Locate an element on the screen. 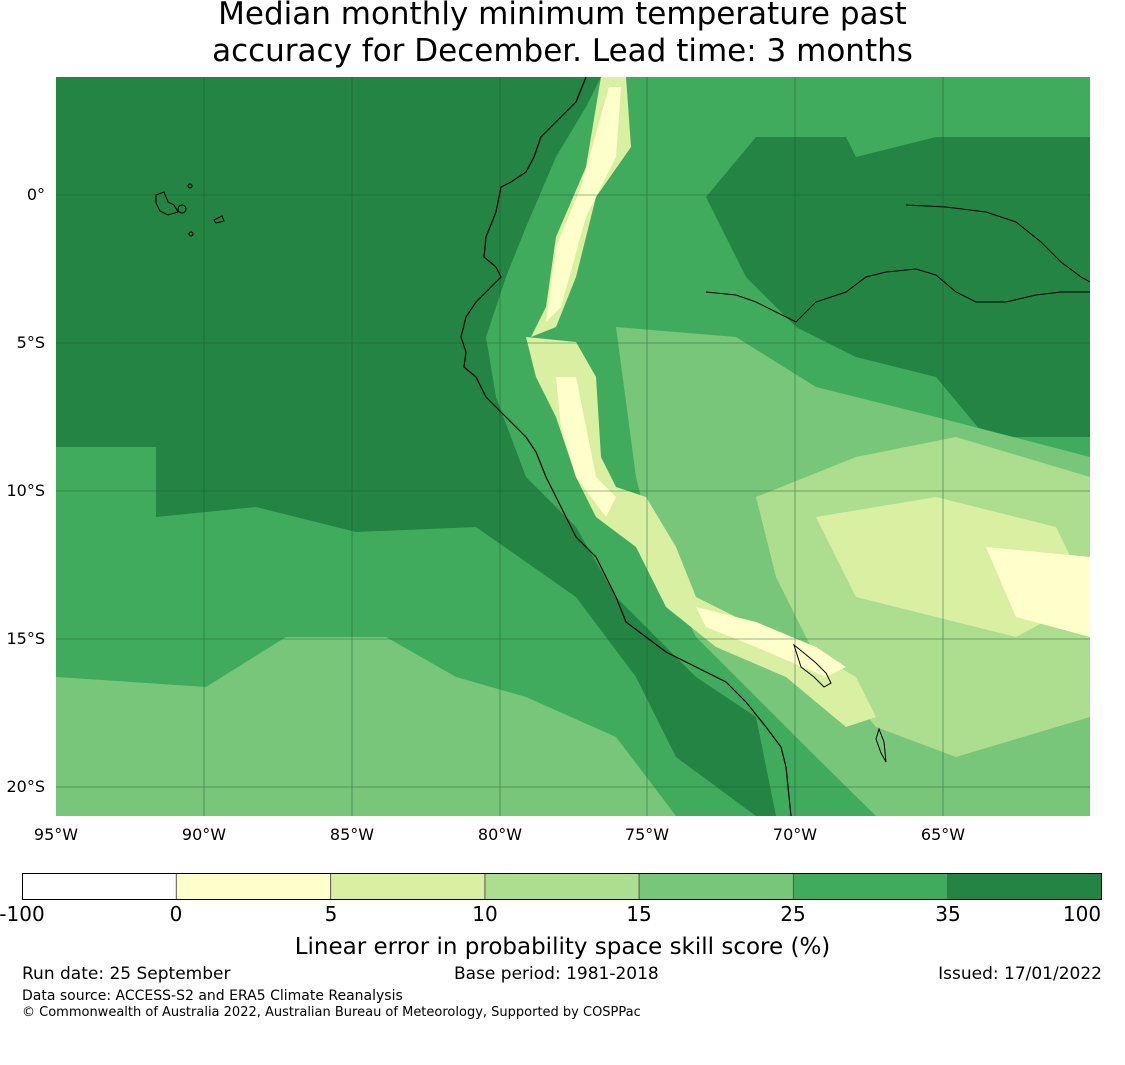 Image resolution: width=1125 pixels, height=1065 pixels. title-line-1: Median monthly minimum temperature past is located at coordinates (562, 16).